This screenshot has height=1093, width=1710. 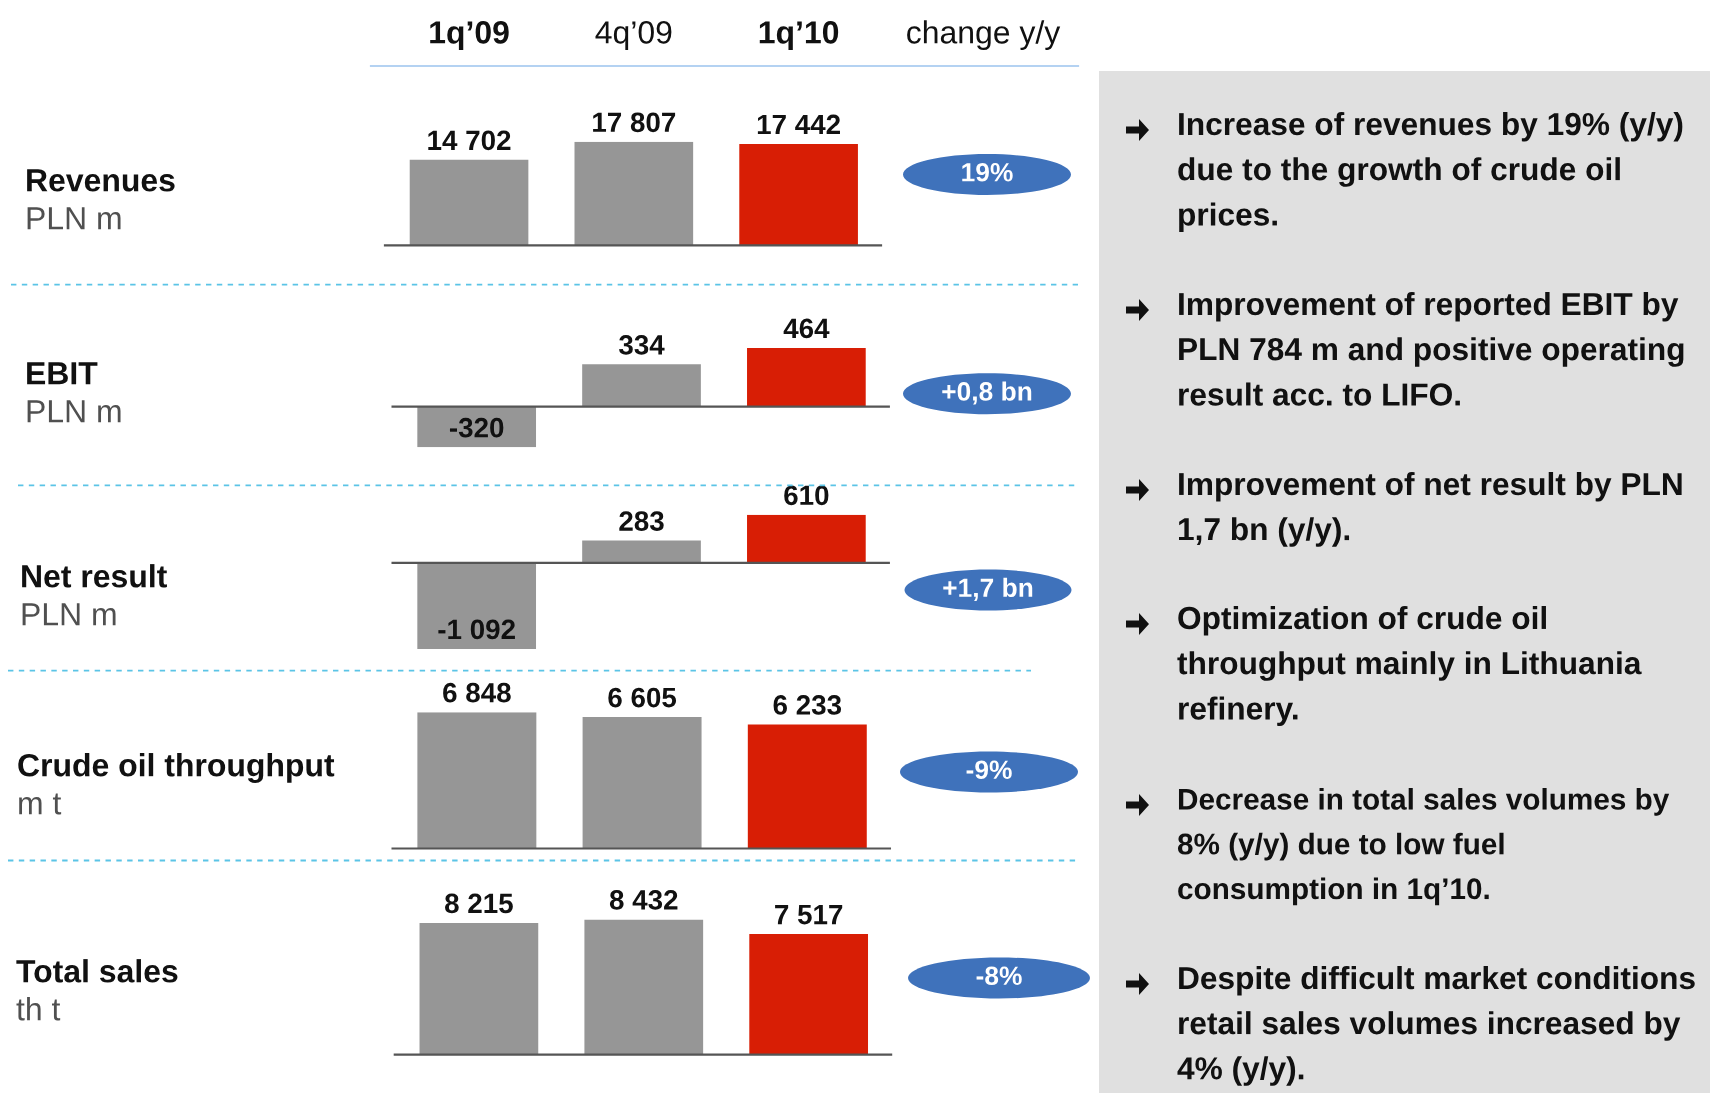 What do you see at coordinates (1431, 349) in the screenshot?
I see `text: Improvement of reported EBIT by PLN 784 m and positive operating result acc. to LIFO.` at bounding box center [1431, 349].